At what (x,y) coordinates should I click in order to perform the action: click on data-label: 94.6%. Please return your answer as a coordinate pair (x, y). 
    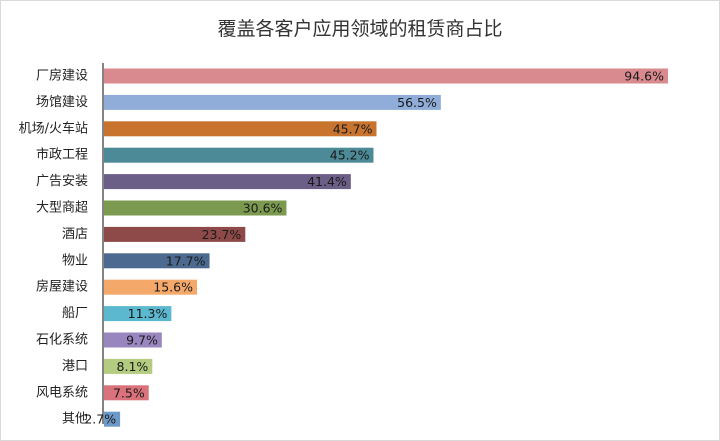
    Looking at the image, I should click on (644, 76).